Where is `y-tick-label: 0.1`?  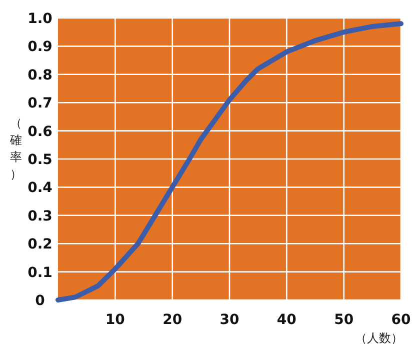 y-tick-label: 0.1 is located at coordinates (40, 272).